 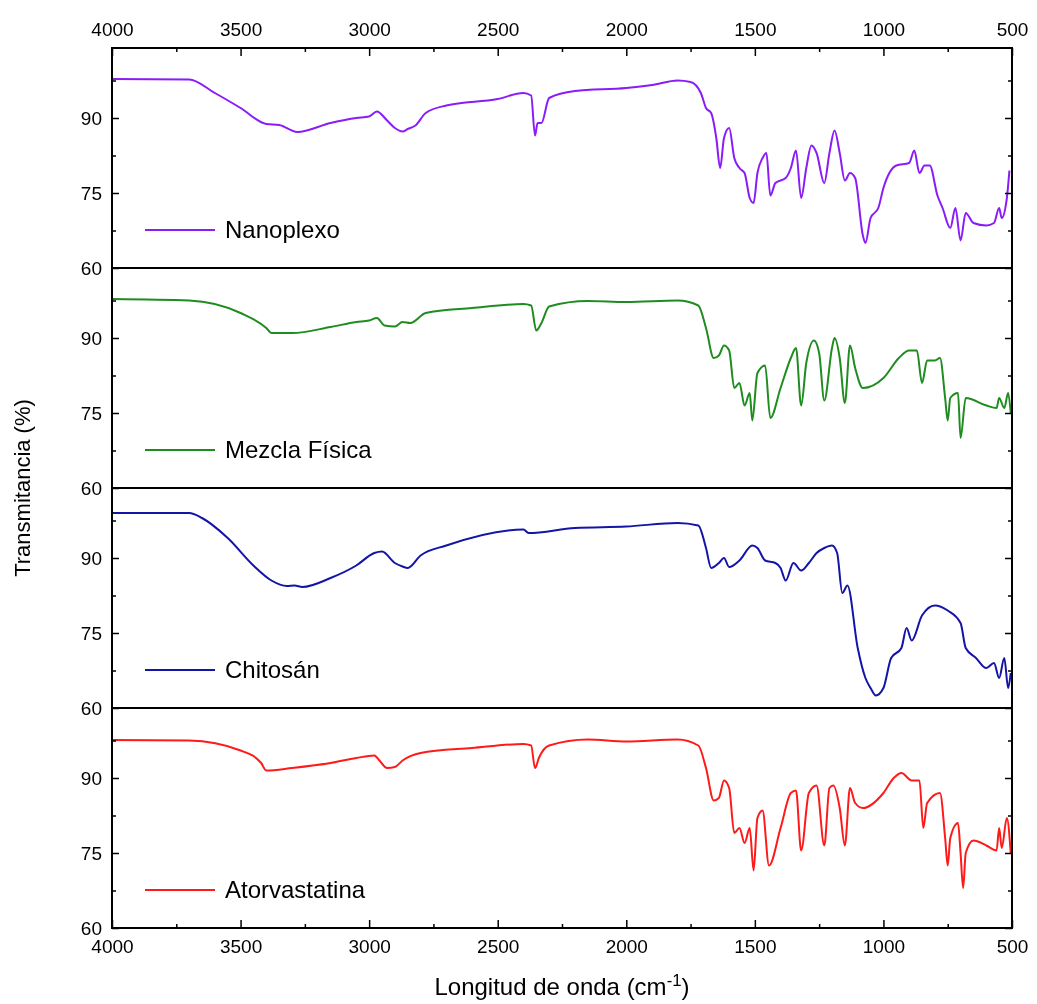 What do you see at coordinates (562, 985) in the screenshot?
I see `x-axis-title: Longitud de onda (cm$^{-1}$)` at bounding box center [562, 985].